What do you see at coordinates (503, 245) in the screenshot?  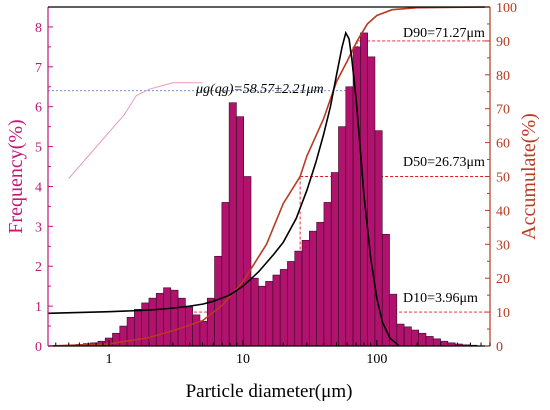 I see `right-tick-label: 30` at bounding box center [503, 245].